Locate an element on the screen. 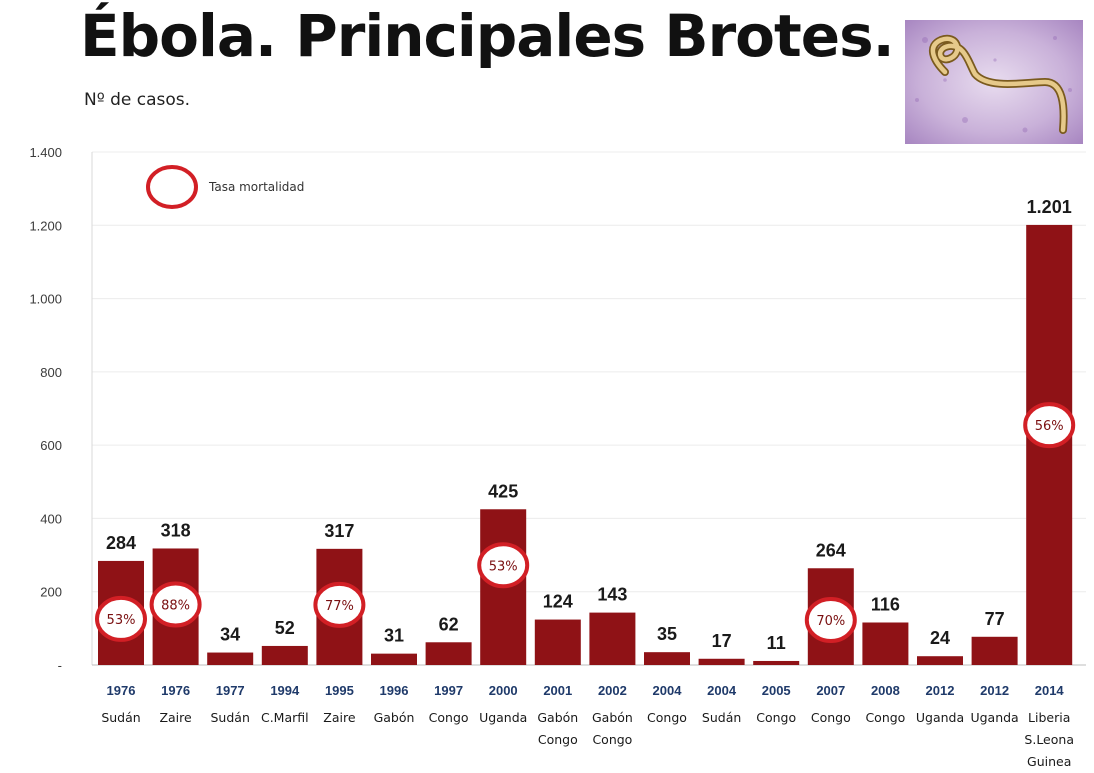  x-tick-label-year: 2005 is located at coordinates (776, 690).